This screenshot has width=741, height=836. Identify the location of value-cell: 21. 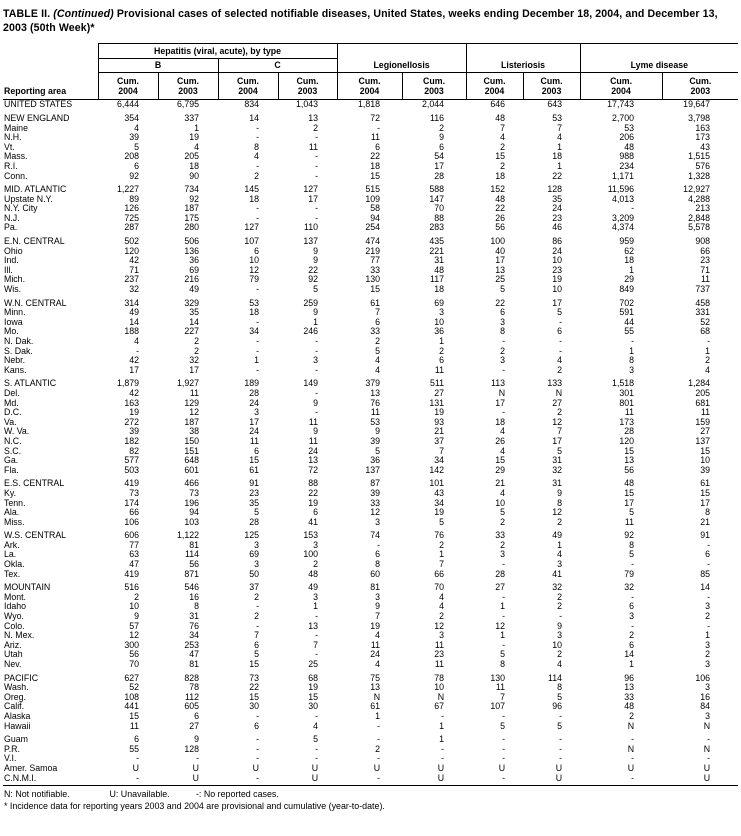
(500, 483).